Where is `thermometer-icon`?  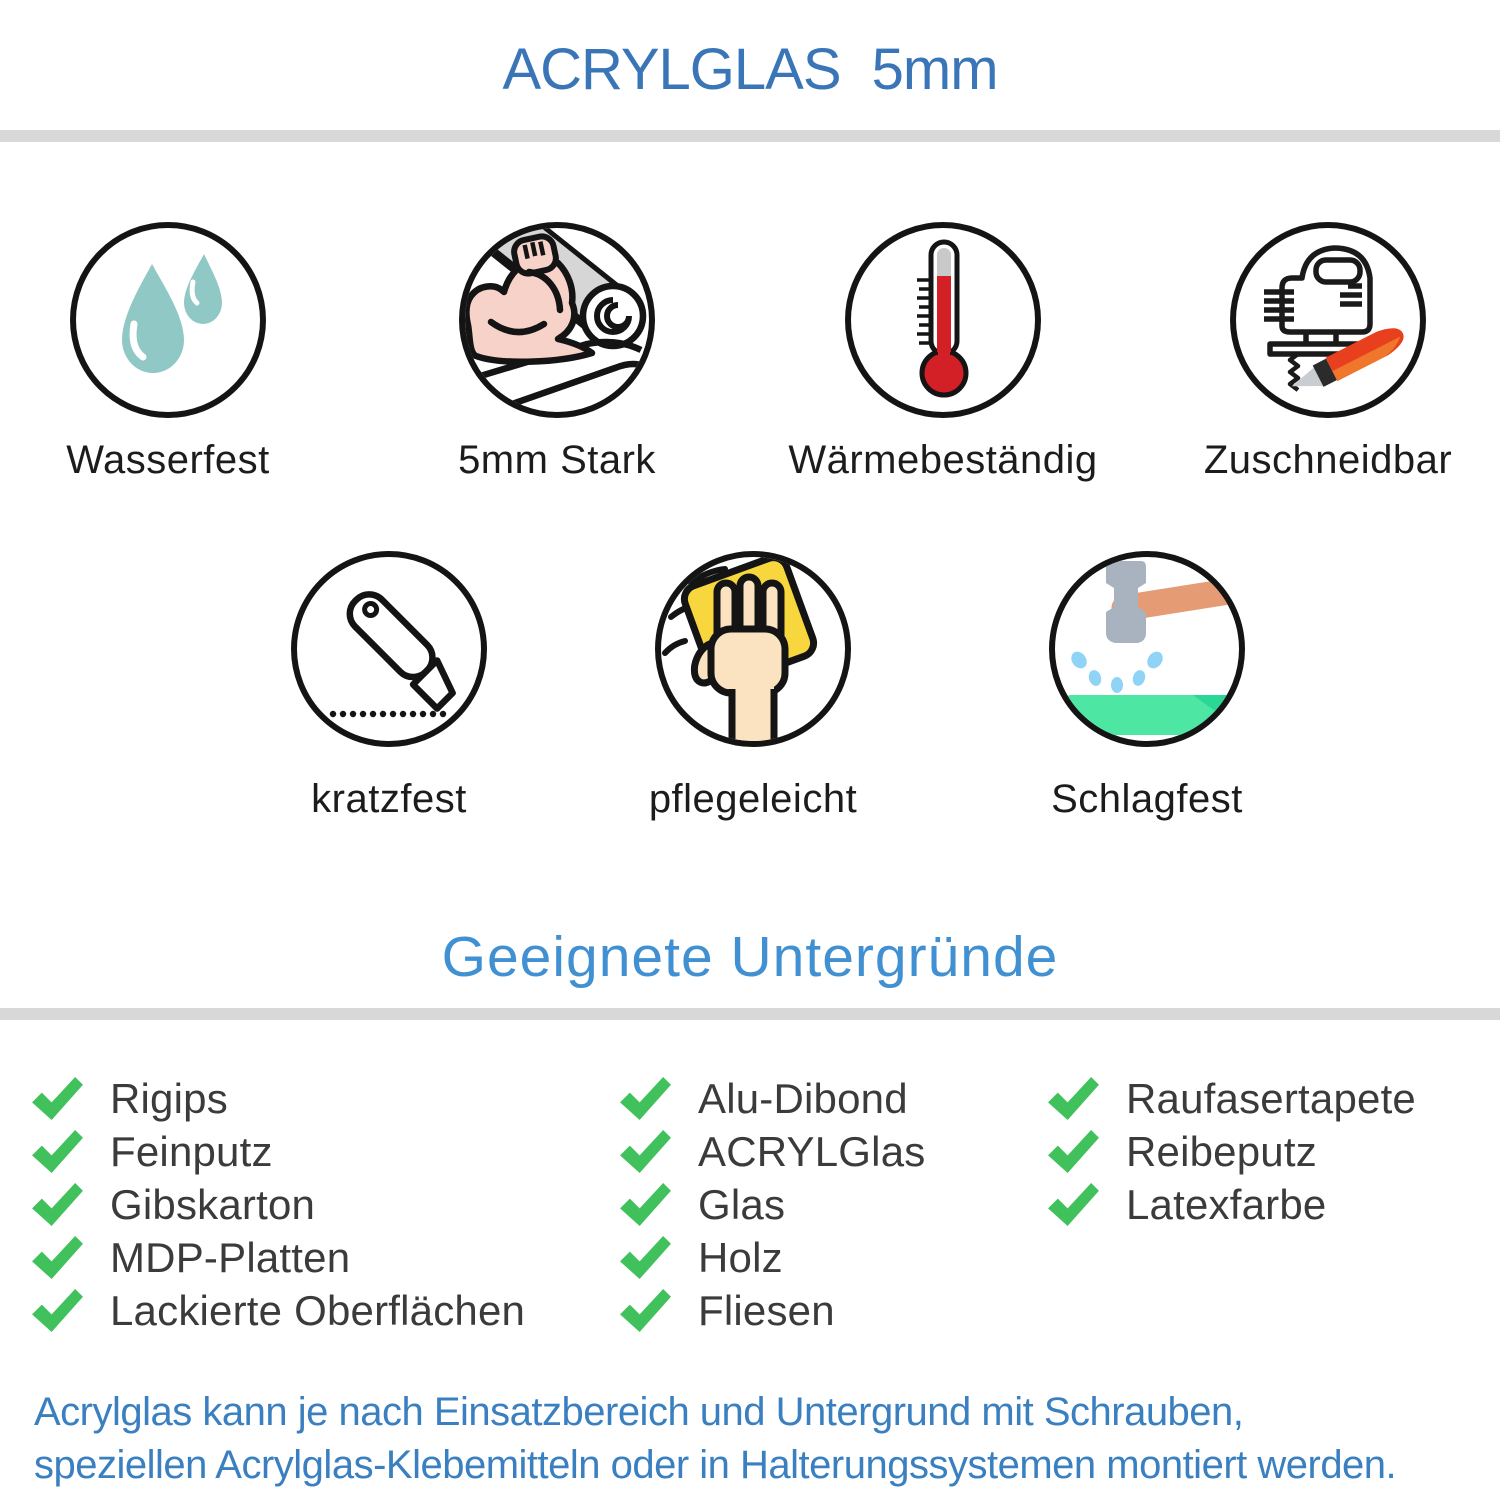
thermometer-icon is located at coordinates (943, 320).